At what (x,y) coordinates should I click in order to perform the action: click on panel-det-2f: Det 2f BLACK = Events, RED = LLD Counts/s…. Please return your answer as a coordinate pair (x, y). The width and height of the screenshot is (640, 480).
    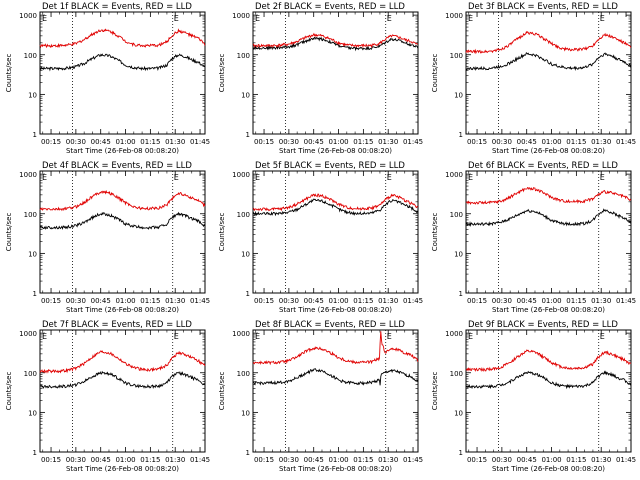
    Looking at the image, I should click on (320, 78).